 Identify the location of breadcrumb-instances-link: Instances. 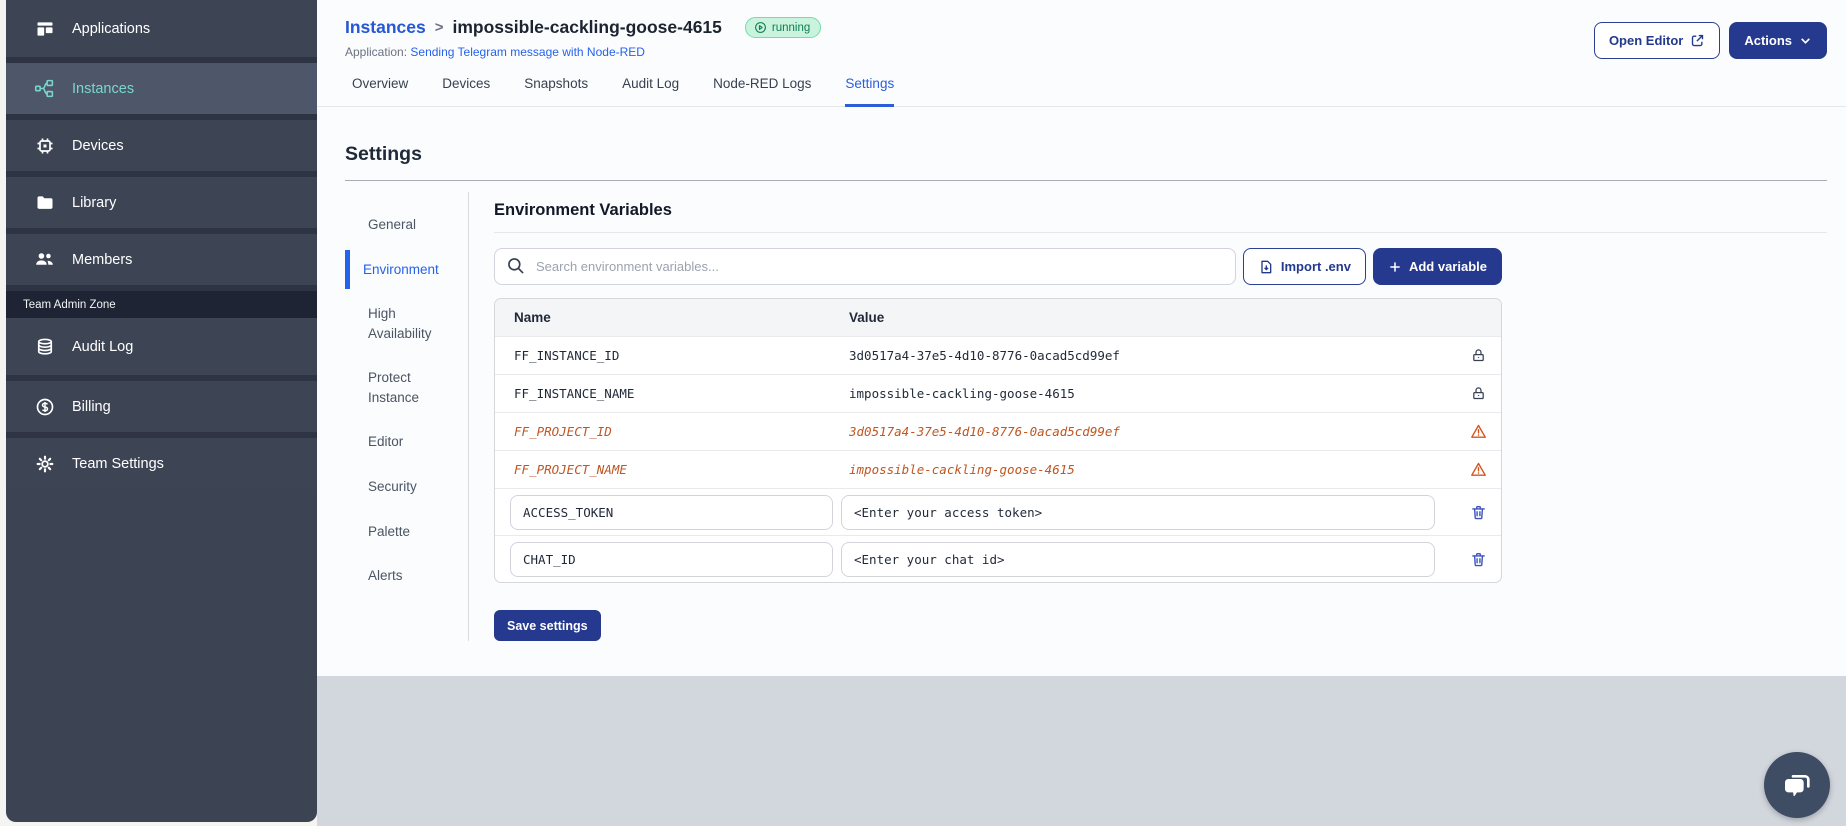
(385, 27).